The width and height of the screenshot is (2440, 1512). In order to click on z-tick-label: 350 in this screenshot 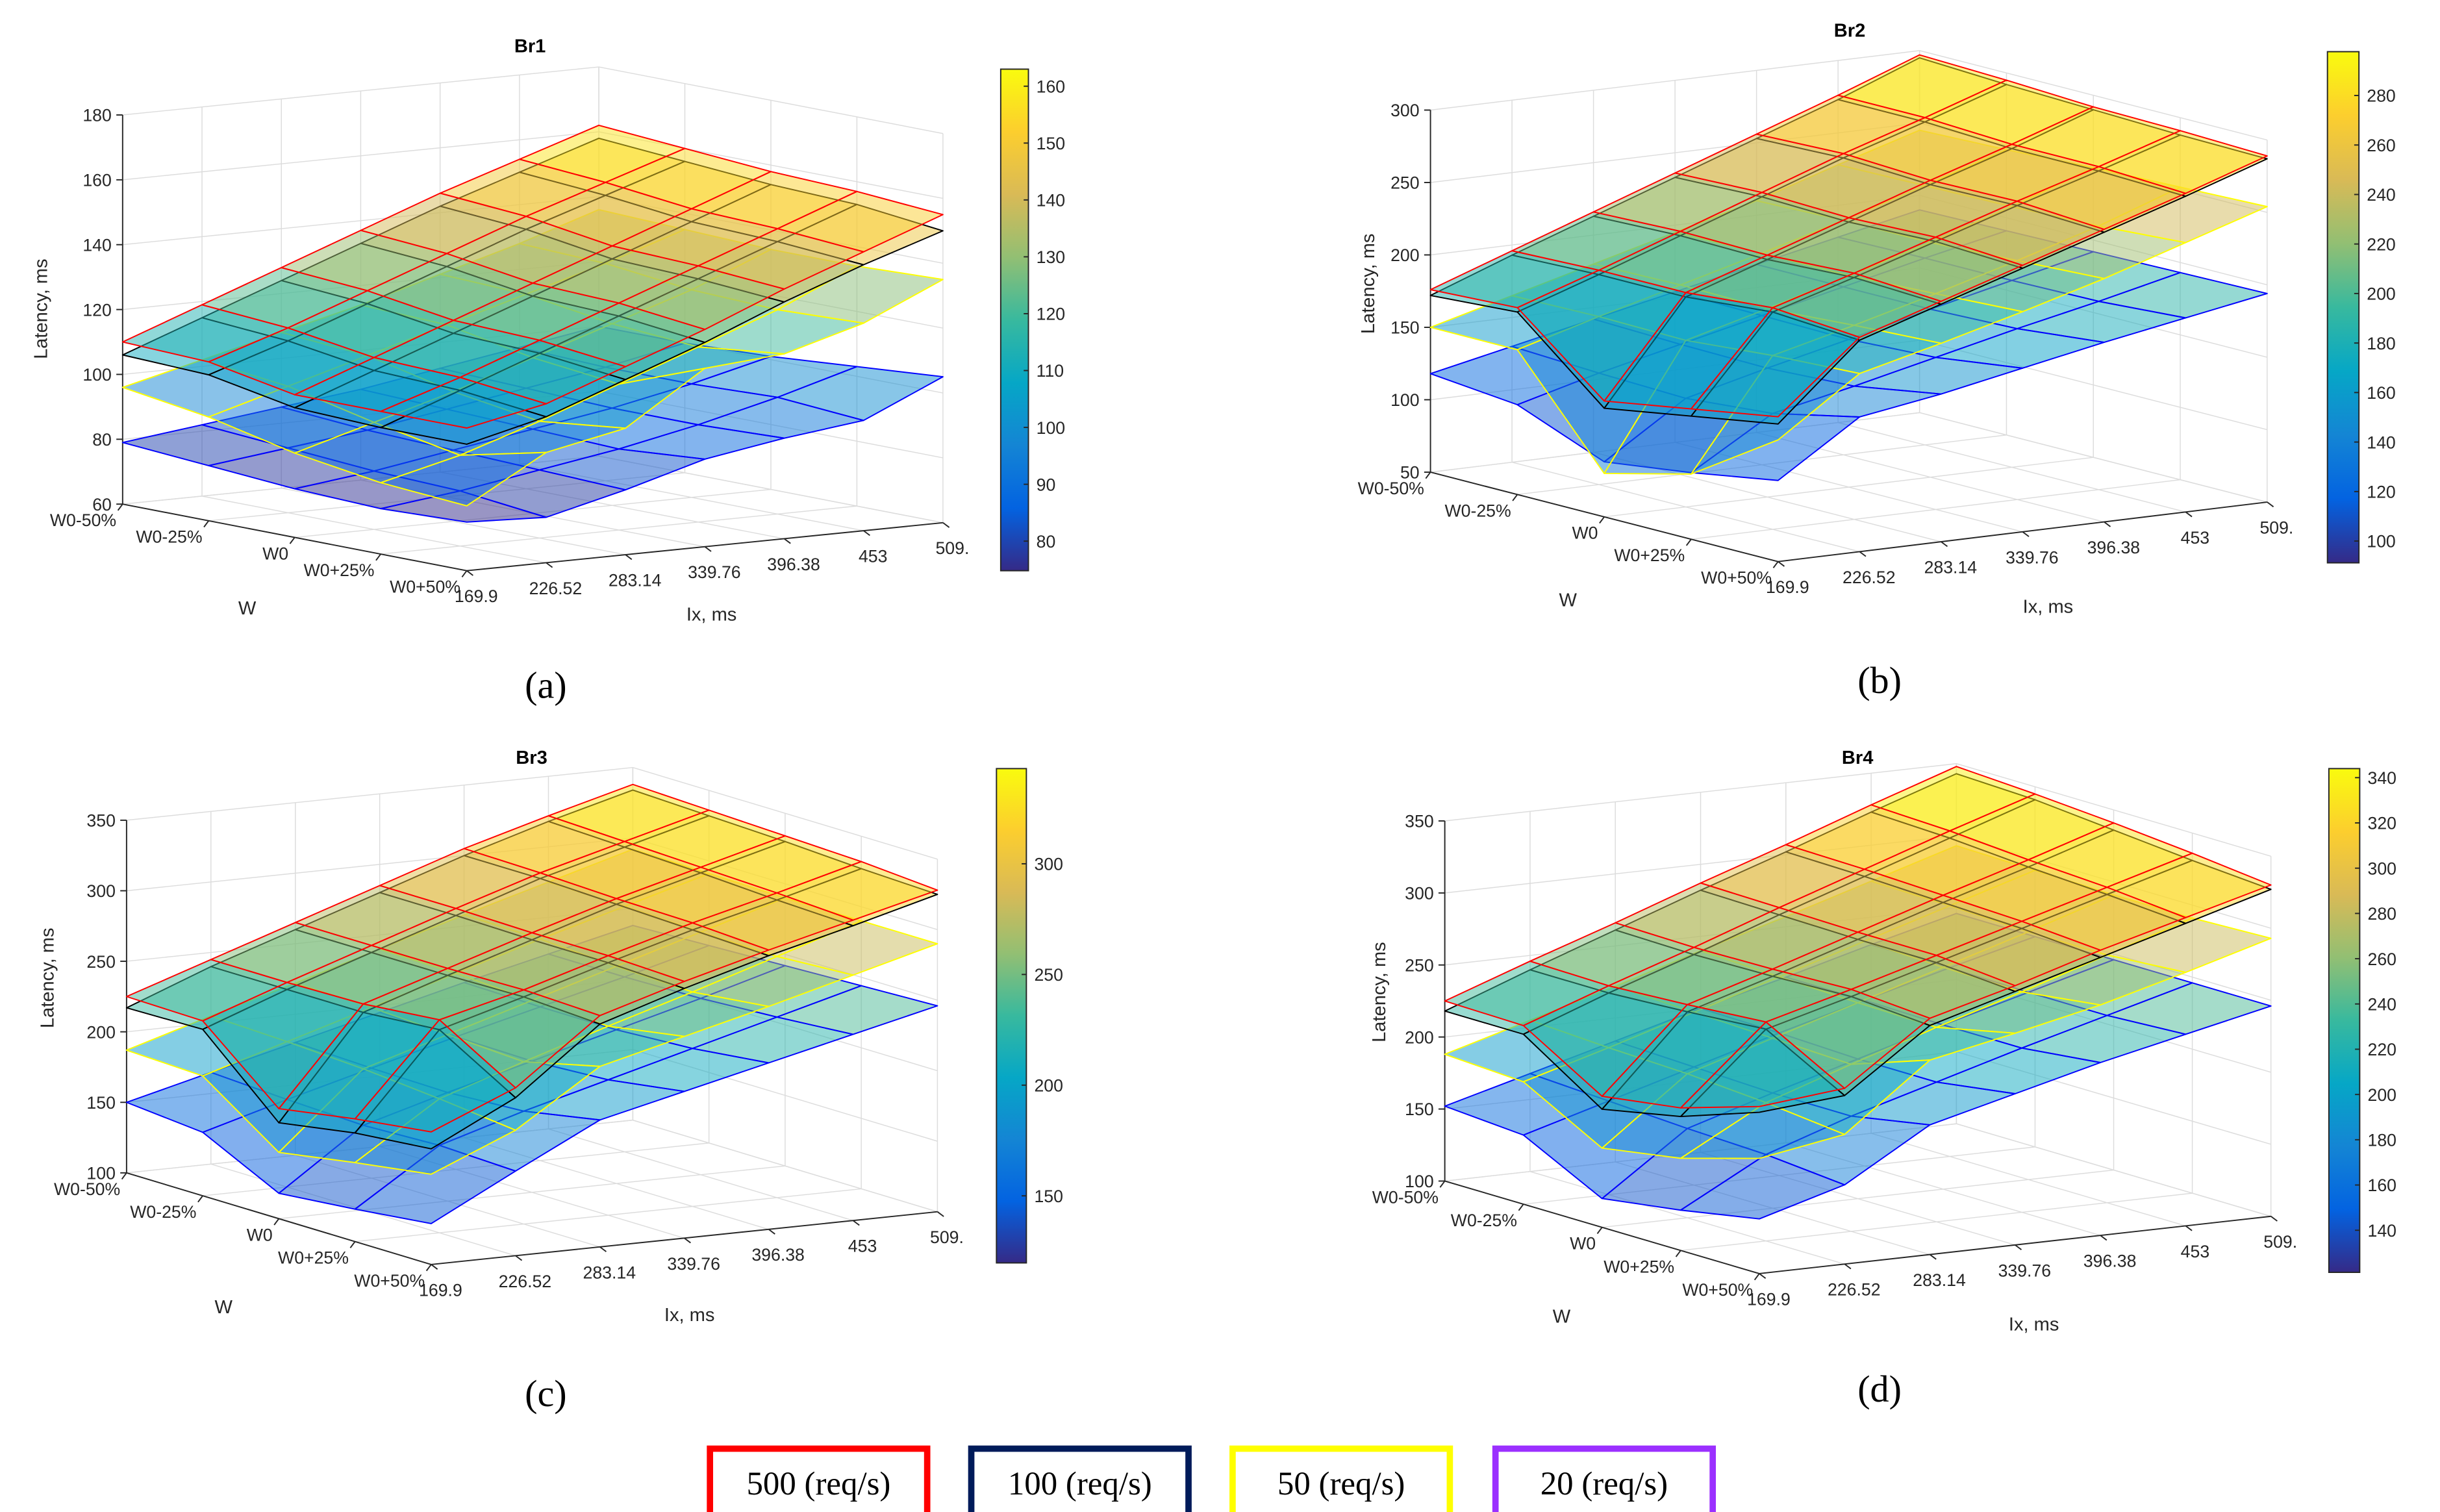, I will do `click(100, 821)`.